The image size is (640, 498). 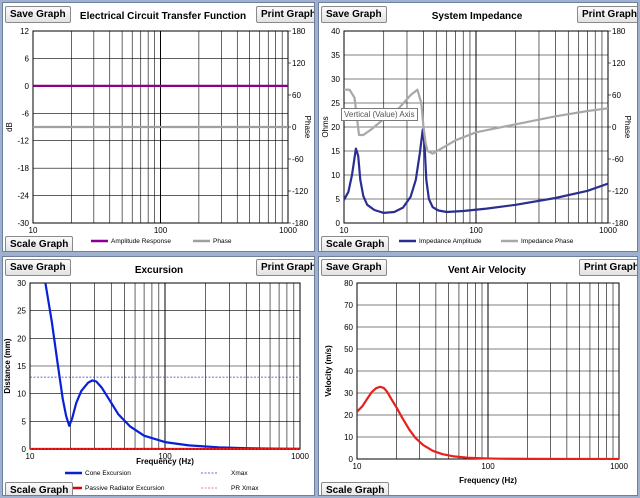 I want to click on y-axis-label: Velocity (m/s), so click(x=328, y=371).